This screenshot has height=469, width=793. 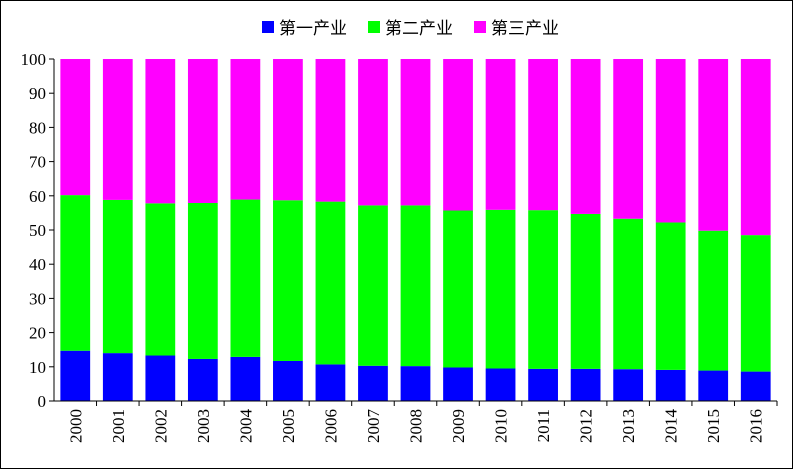 What do you see at coordinates (37, 264) in the screenshot?
I see `y-tick-label: 40` at bounding box center [37, 264].